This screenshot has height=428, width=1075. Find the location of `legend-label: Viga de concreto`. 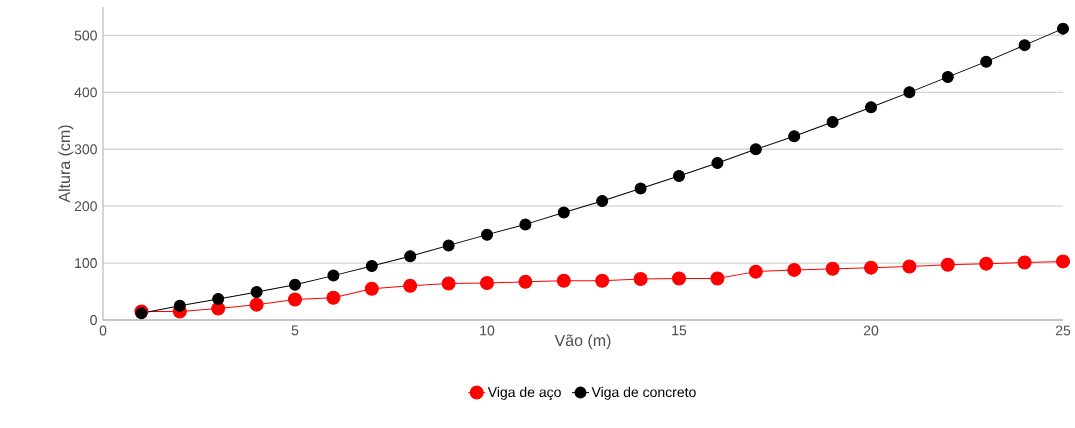

legend-label: Viga de concreto is located at coordinates (643, 393).